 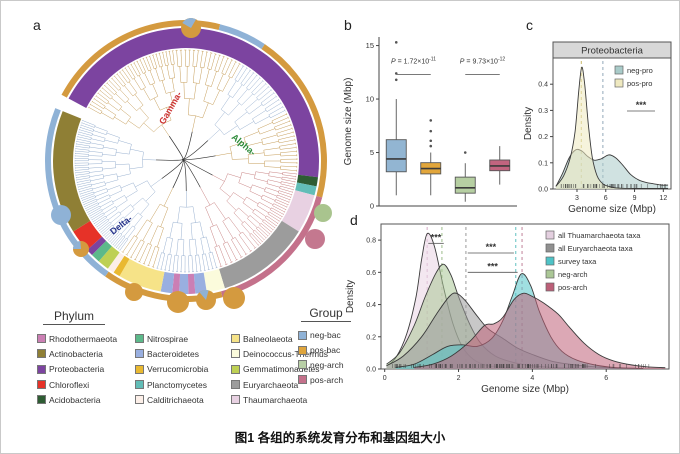 What do you see at coordinates (348, 122) in the screenshot?
I see `y-axis-title: Genome size (Mbp)` at bounding box center [348, 122].